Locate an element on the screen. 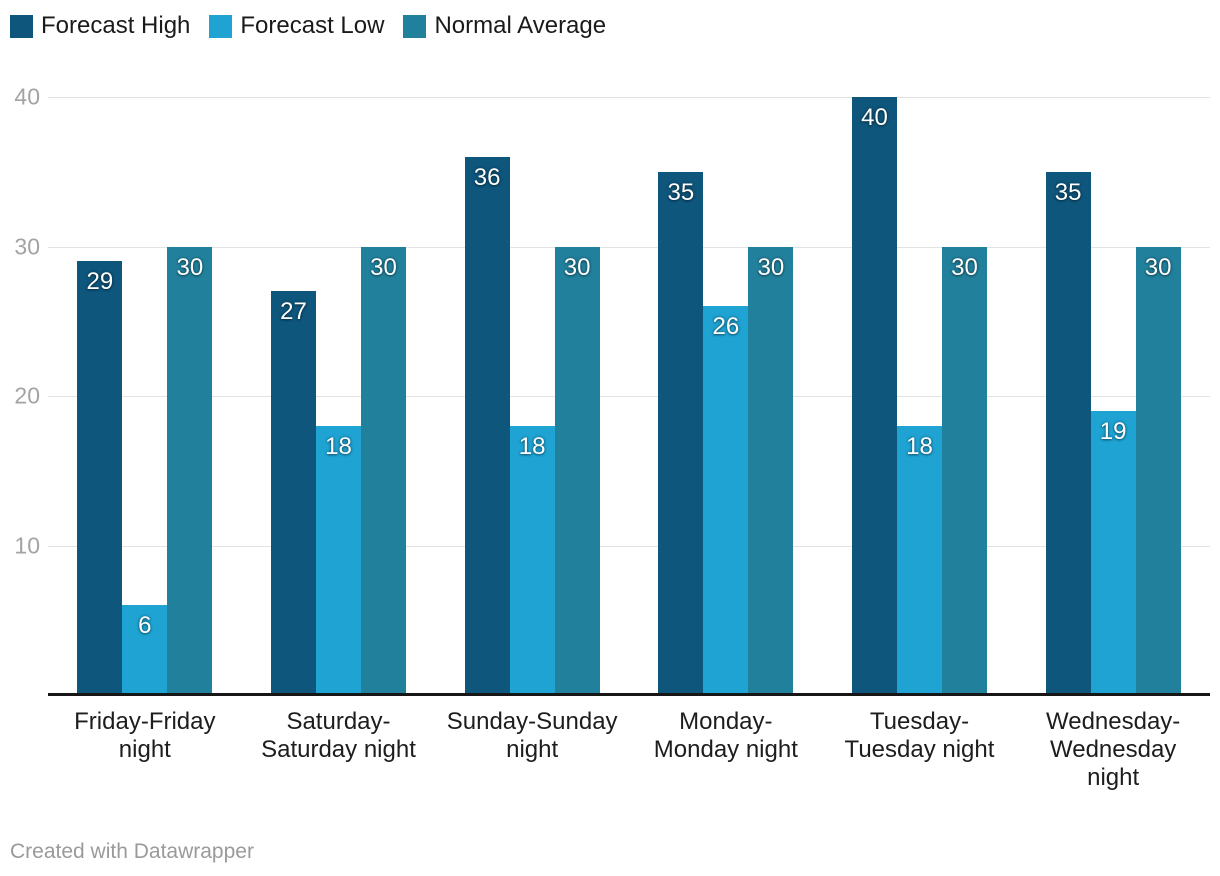 The height and width of the screenshot is (876, 1220). bar-value-label: 27 is located at coordinates (293, 312).